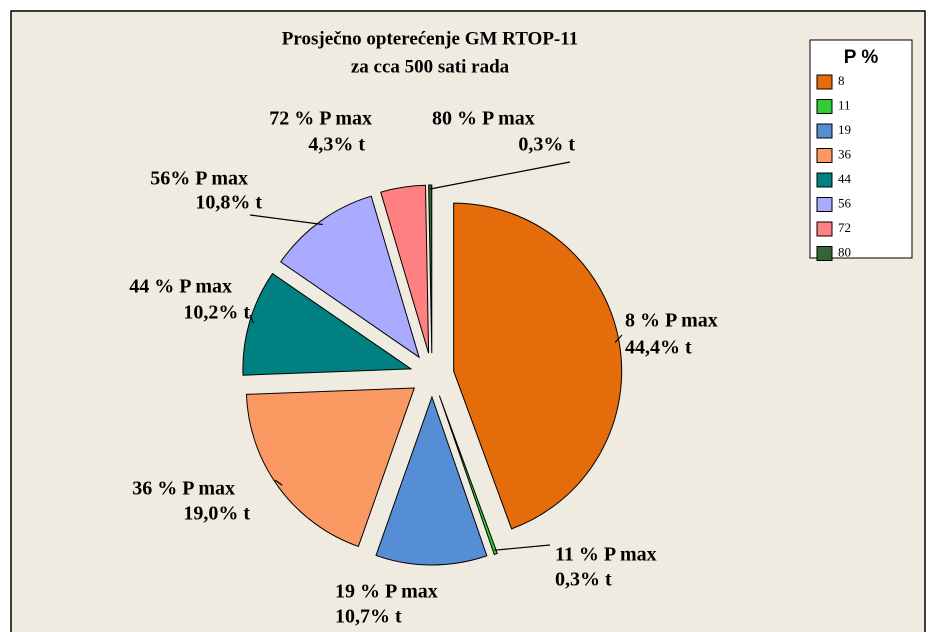  Describe the element at coordinates (199, 179) in the screenshot. I see `slice-label: 56% P max` at that location.